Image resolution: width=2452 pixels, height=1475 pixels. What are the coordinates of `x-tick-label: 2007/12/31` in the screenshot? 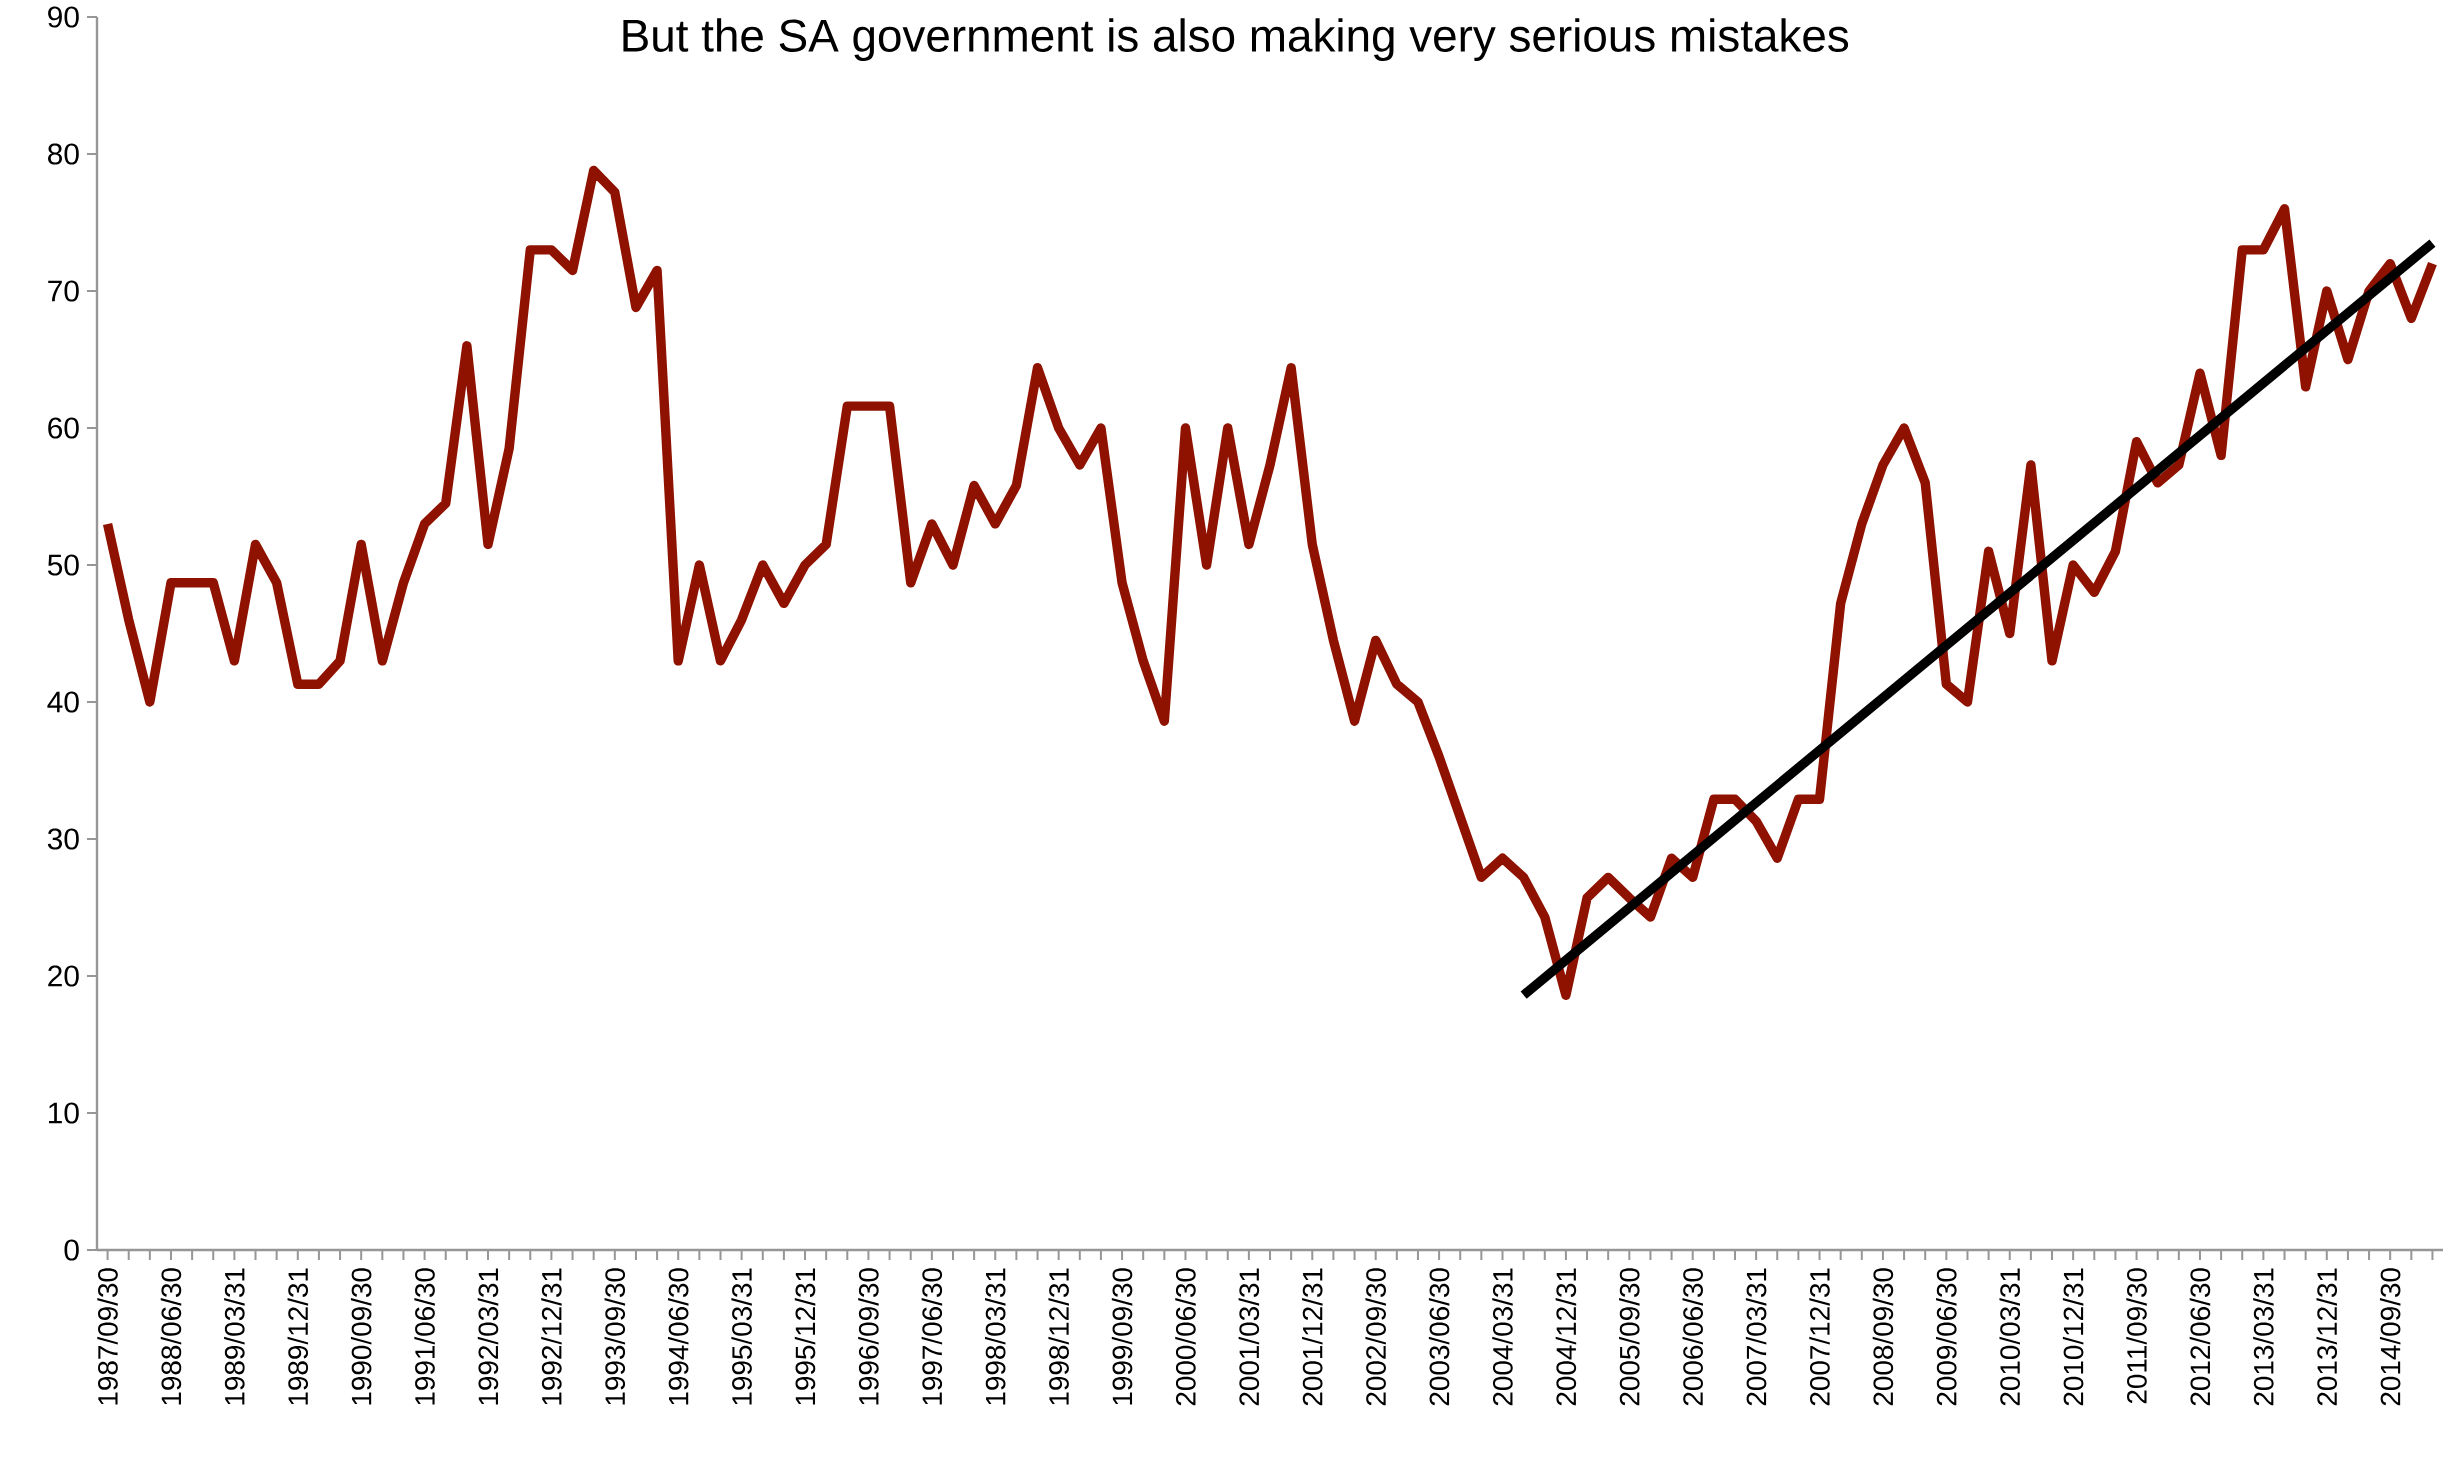 It's located at (1819, 1337).